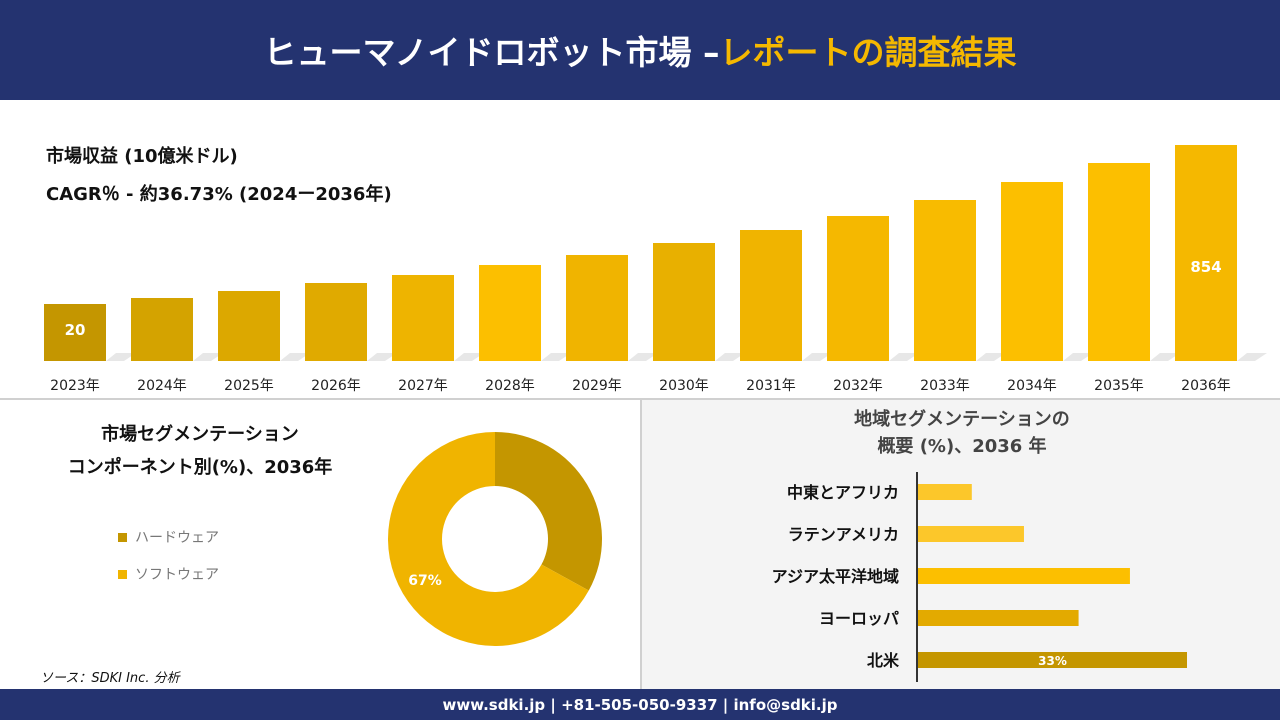 This screenshot has width=1280, height=720. What do you see at coordinates (548, 511) in the screenshot?
I see `donut-slice-hardware` at bounding box center [548, 511].